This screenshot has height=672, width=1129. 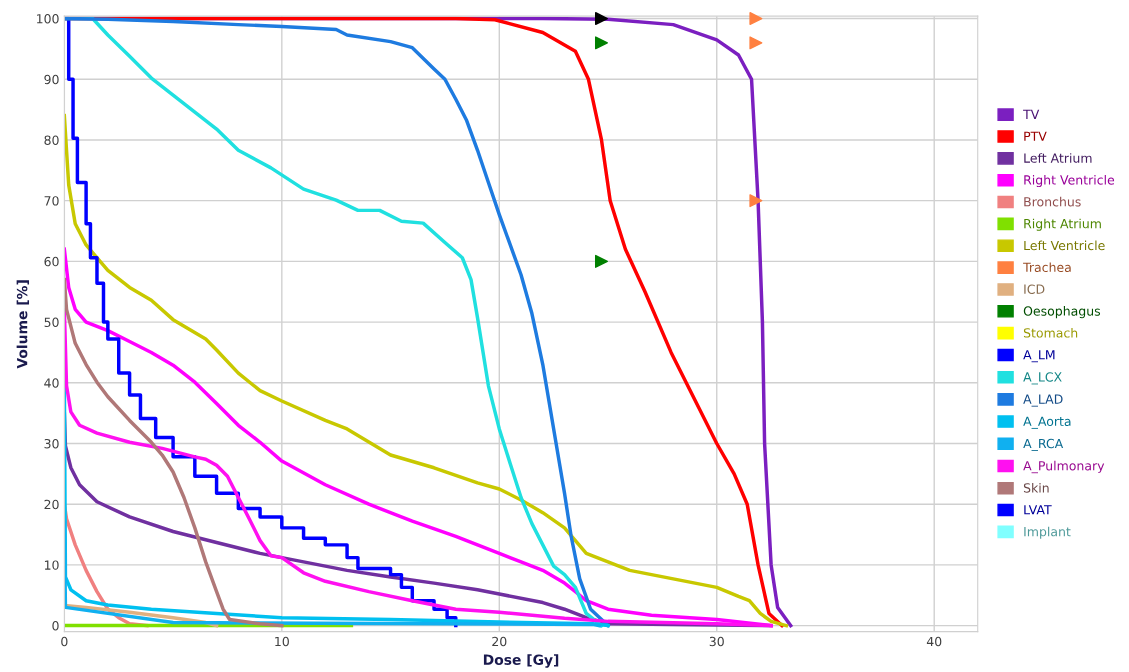 What do you see at coordinates (51, 322) in the screenshot?
I see `y-tick-label: 50` at bounding box center [51, 322].